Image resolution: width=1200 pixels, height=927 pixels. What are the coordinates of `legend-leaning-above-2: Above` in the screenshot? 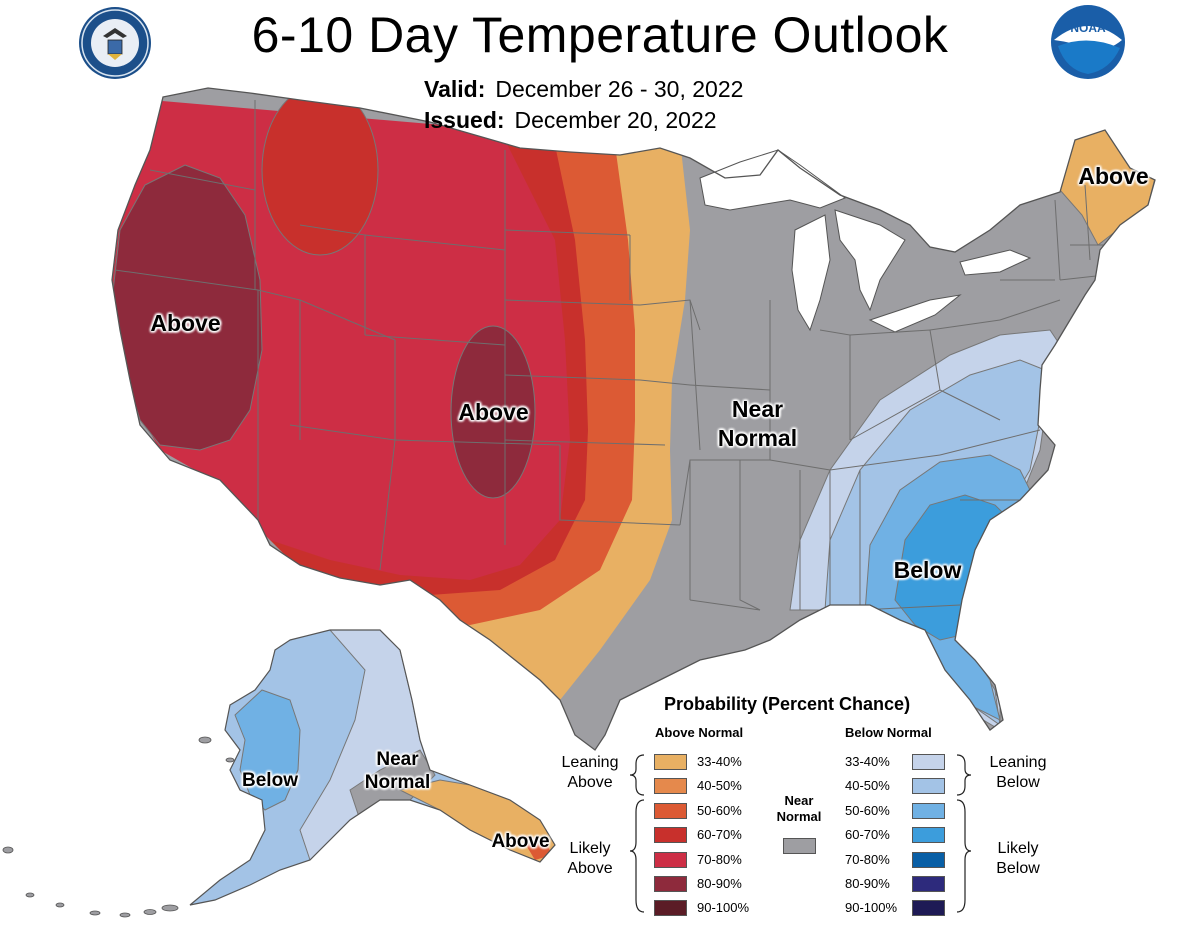 It's located at (590, 782).